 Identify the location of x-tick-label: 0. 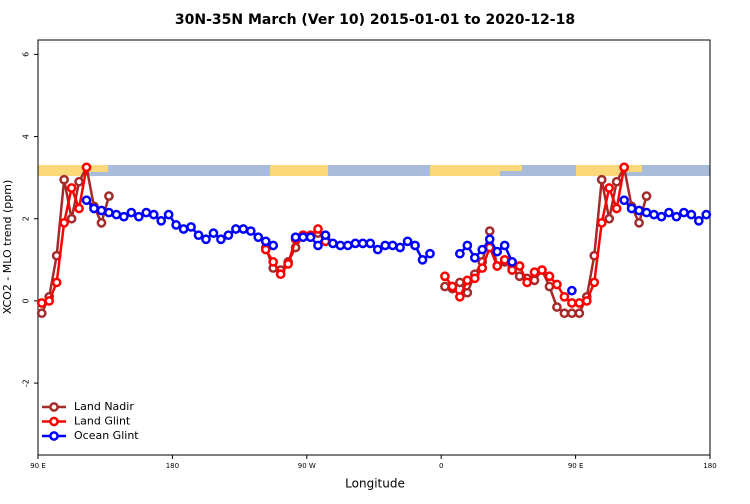
(441, 466).